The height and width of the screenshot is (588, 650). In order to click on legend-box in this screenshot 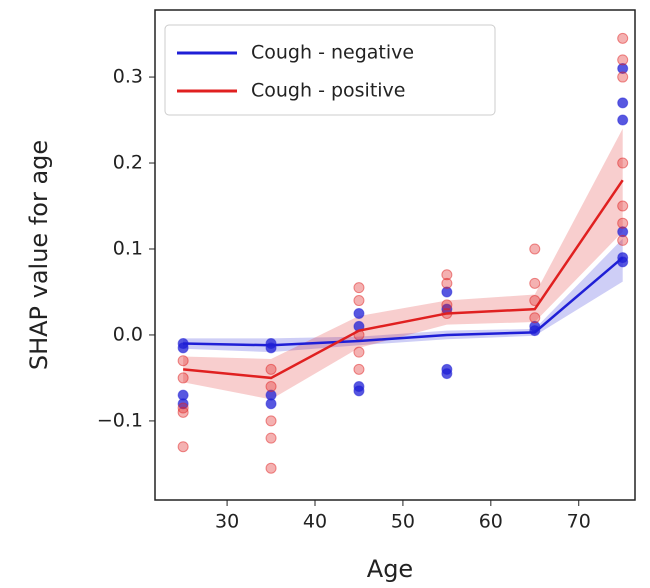, I will do `click(330, 70)`.